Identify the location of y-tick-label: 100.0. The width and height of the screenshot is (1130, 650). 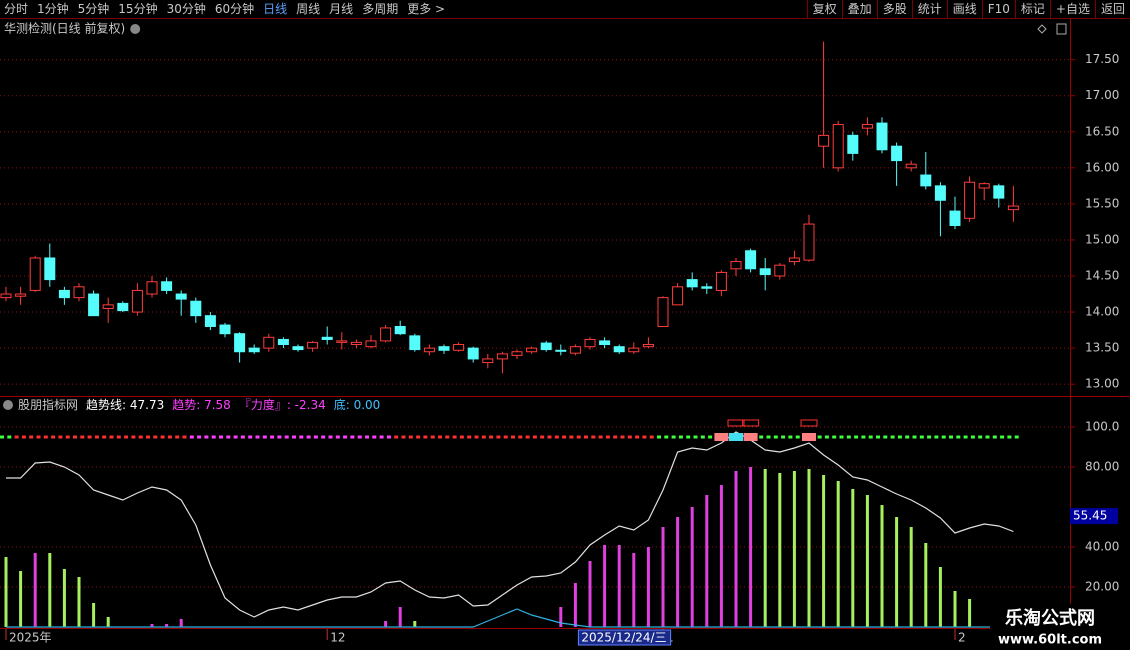
(1102, 427).